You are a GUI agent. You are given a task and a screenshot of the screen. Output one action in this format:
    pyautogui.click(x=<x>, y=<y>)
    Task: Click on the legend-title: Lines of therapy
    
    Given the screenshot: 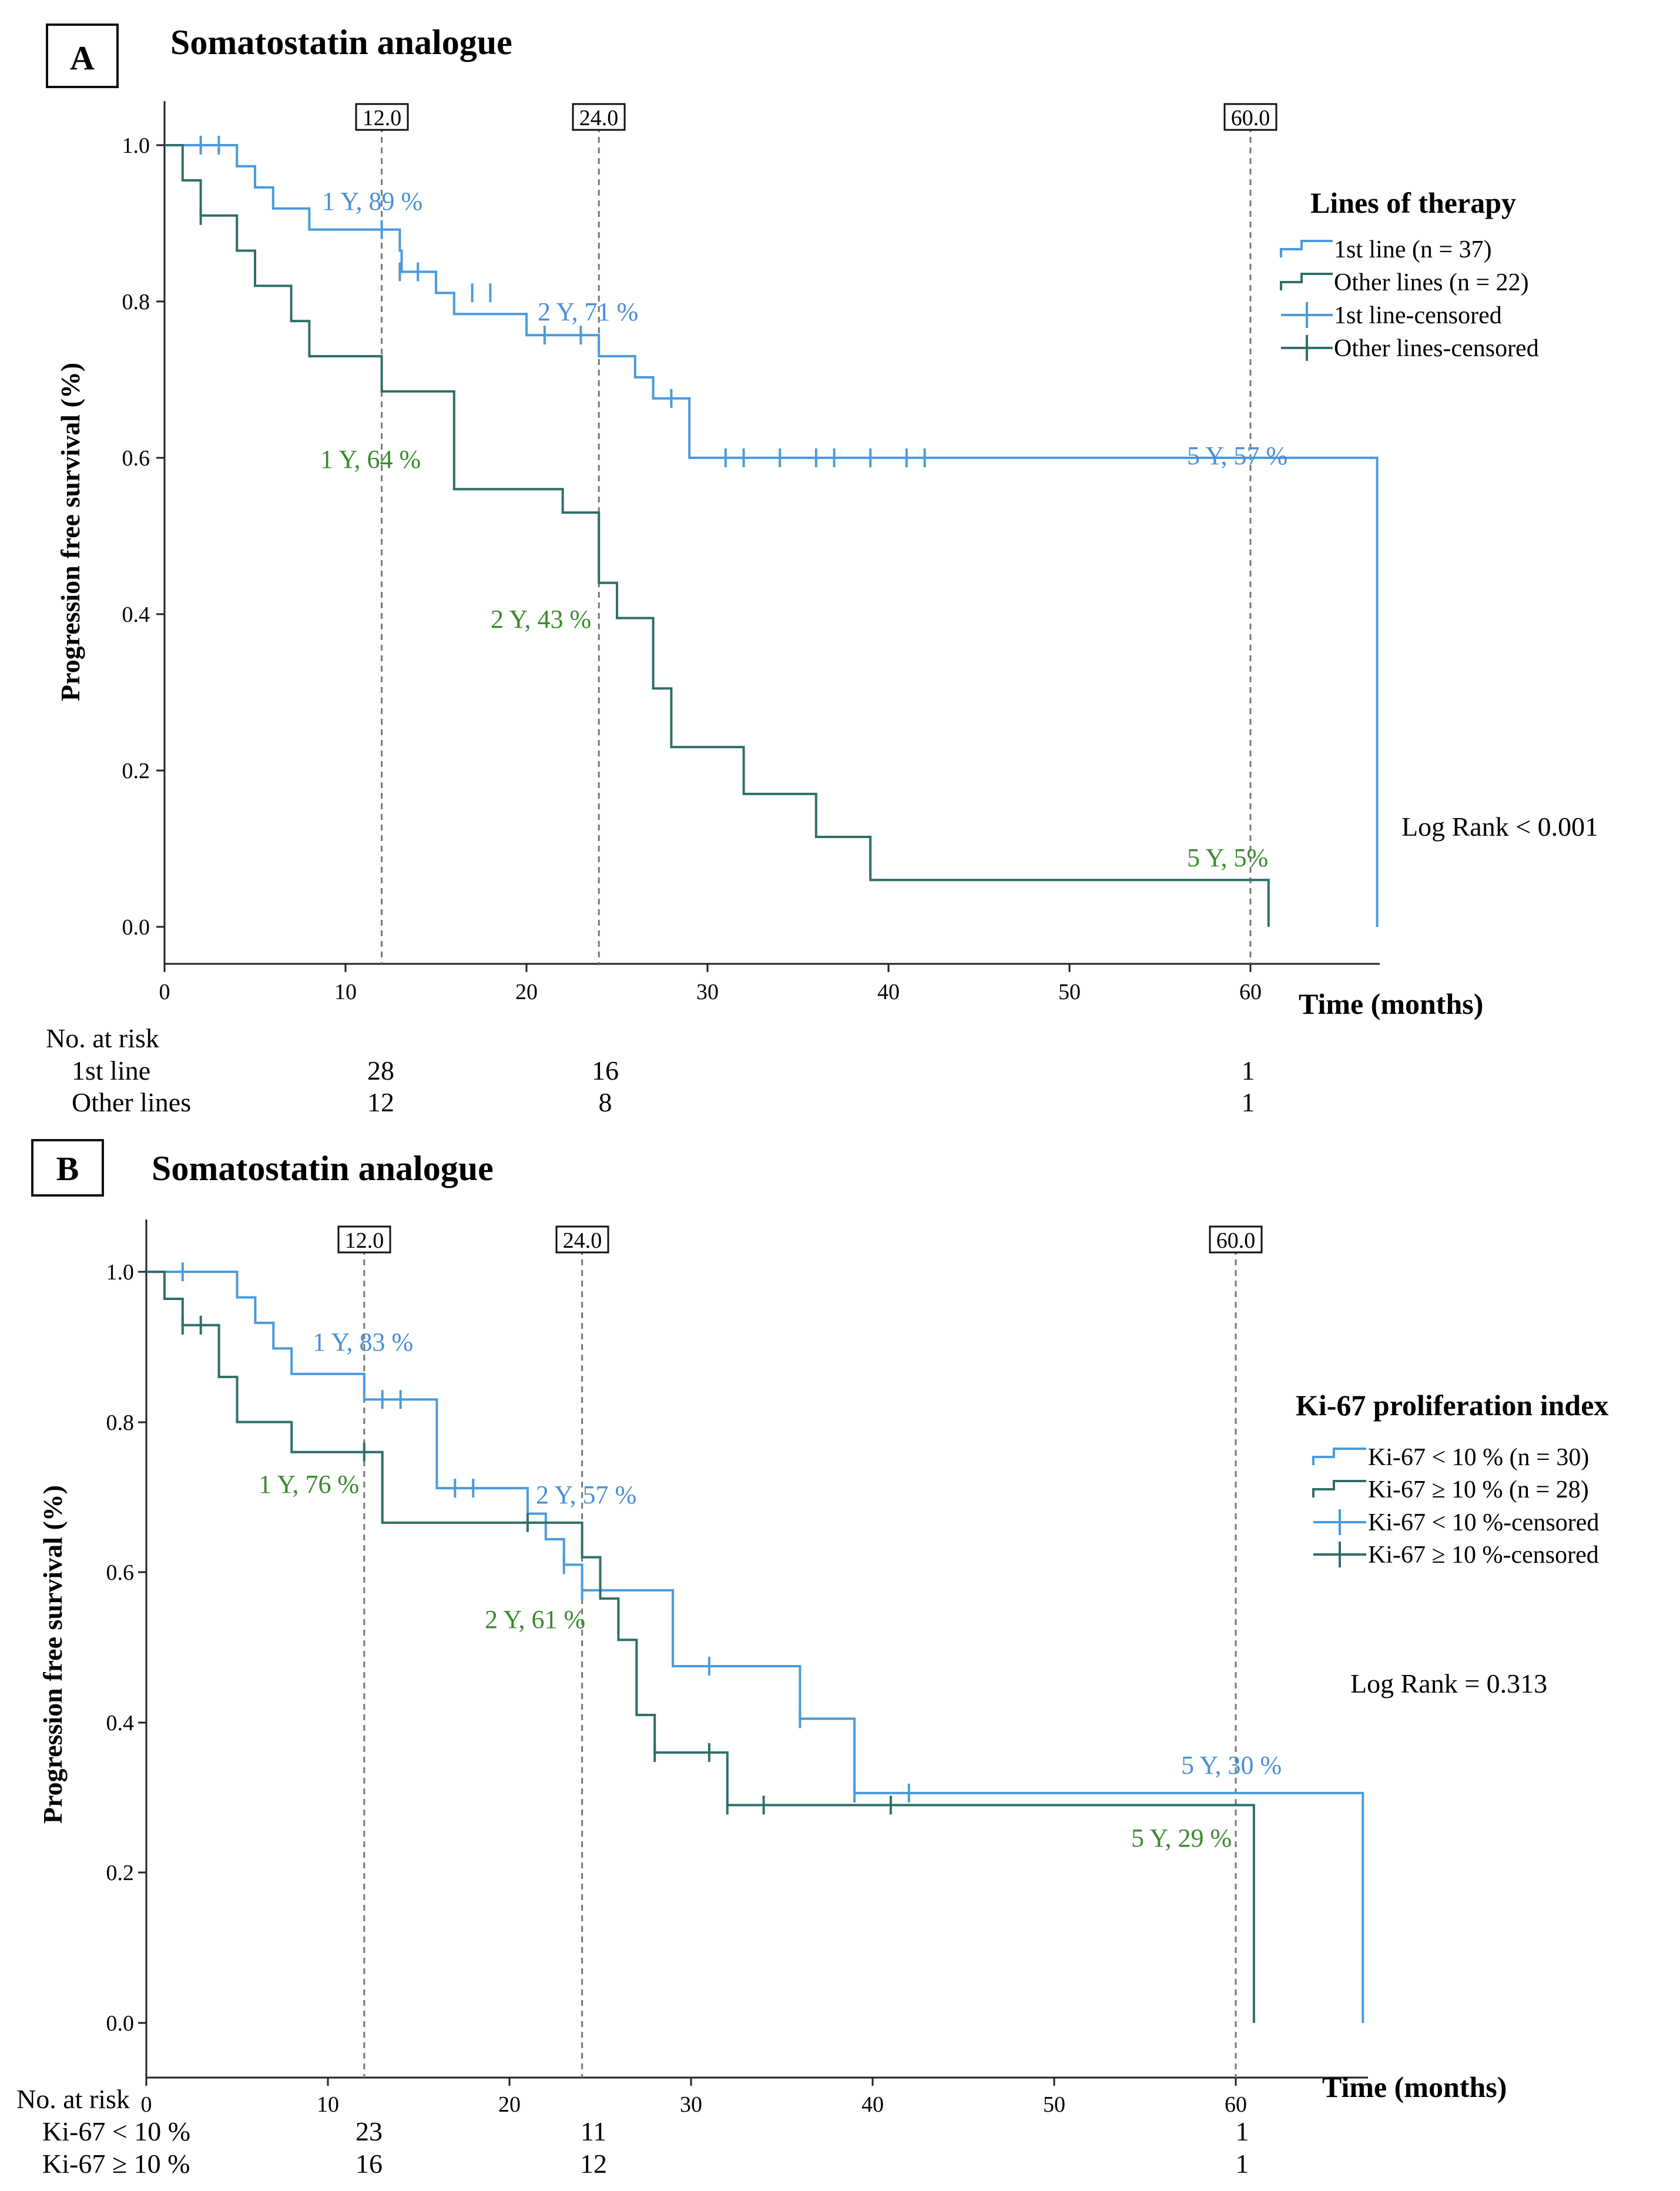 What is the action you would take?
    pyautogui.click(x=1413, y=202)
    